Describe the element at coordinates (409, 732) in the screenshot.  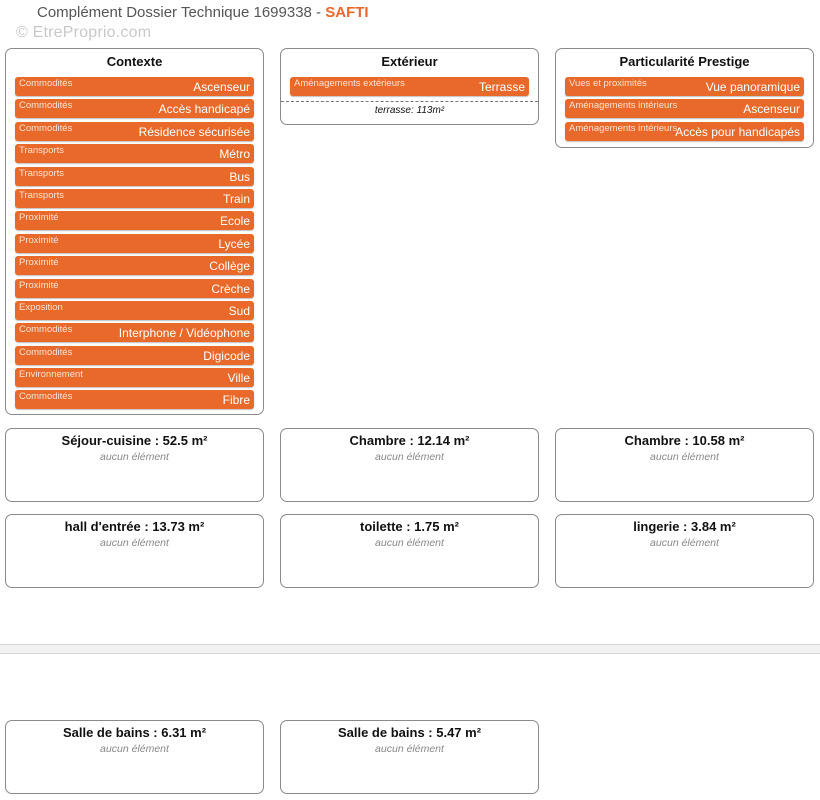
I see `room-title: Salle de bains : 5.47 m²` at that location.